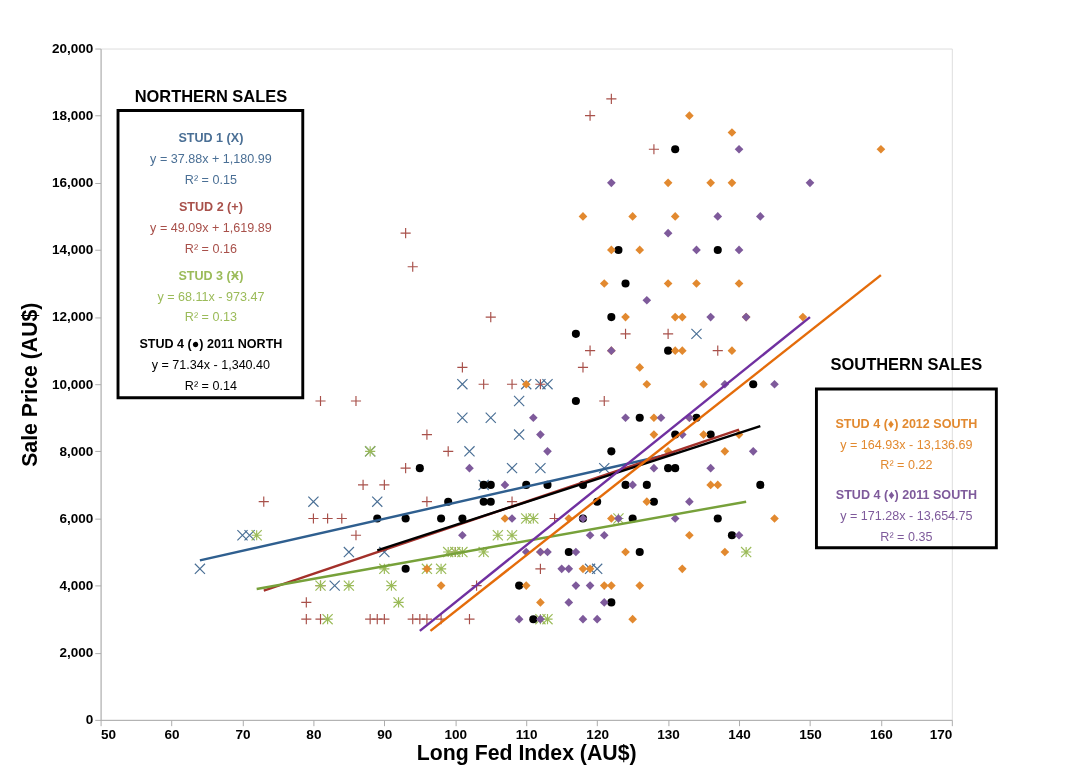 The height and width of the screenshot is (780, 1066). I want to click on y-axis-title: Sale Price (AU$), so click(30, 384).